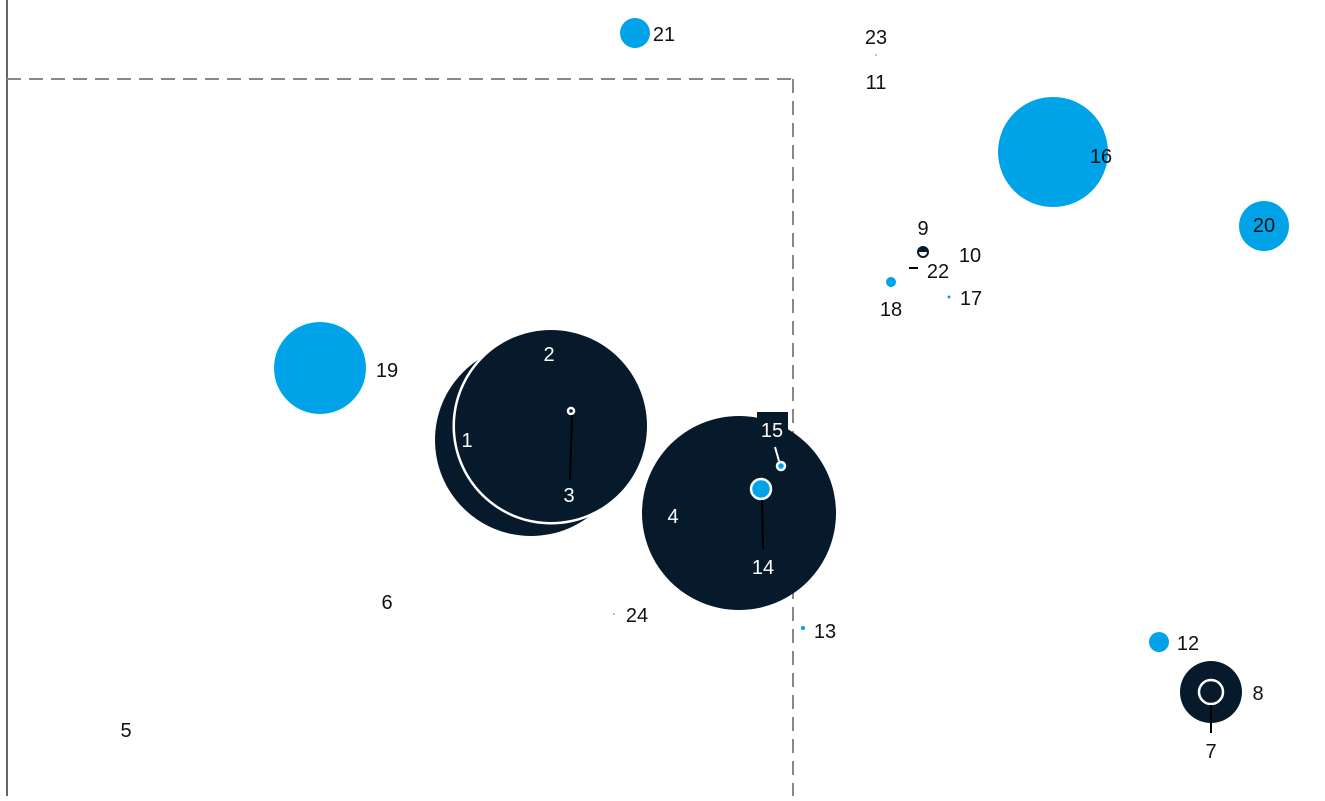  What do you see at coordinates (386, 603) in the screenshot?
I see `point-label-6: 6` at bounding box center [386, 603].